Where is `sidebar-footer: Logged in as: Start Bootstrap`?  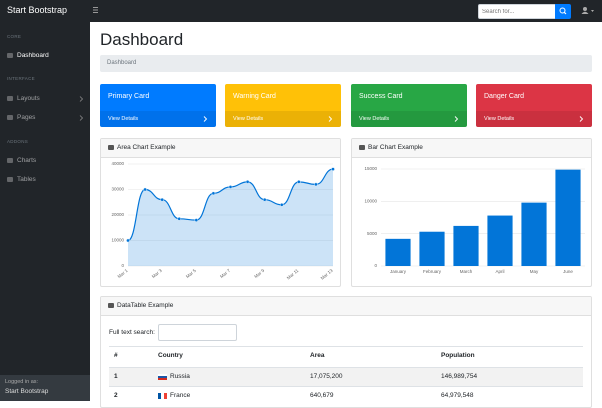
sidebar-footer: Logged in as: Start Bootstrap is located at coordinates (45, 388).